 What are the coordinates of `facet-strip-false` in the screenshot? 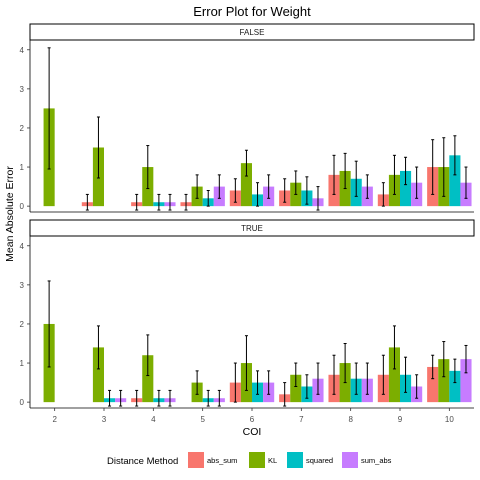 It's located at (252, 32).